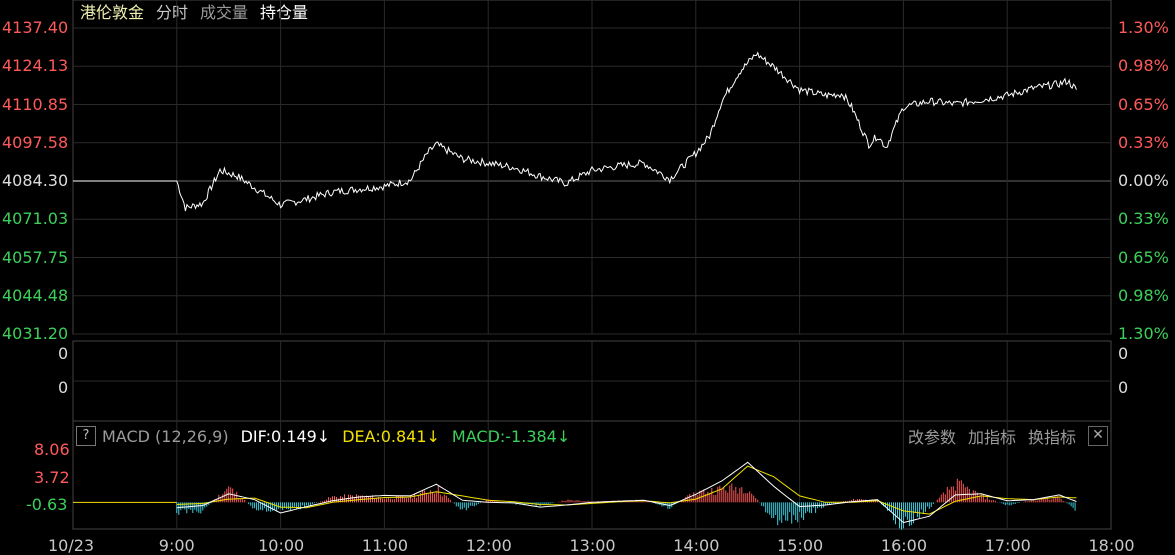 Image resolution: width=1175 pixels, height=555 pixels. Describe the element at coordinates (991, 437) in the screenshot. I see `add-indicator-button: 加指标` at that location.